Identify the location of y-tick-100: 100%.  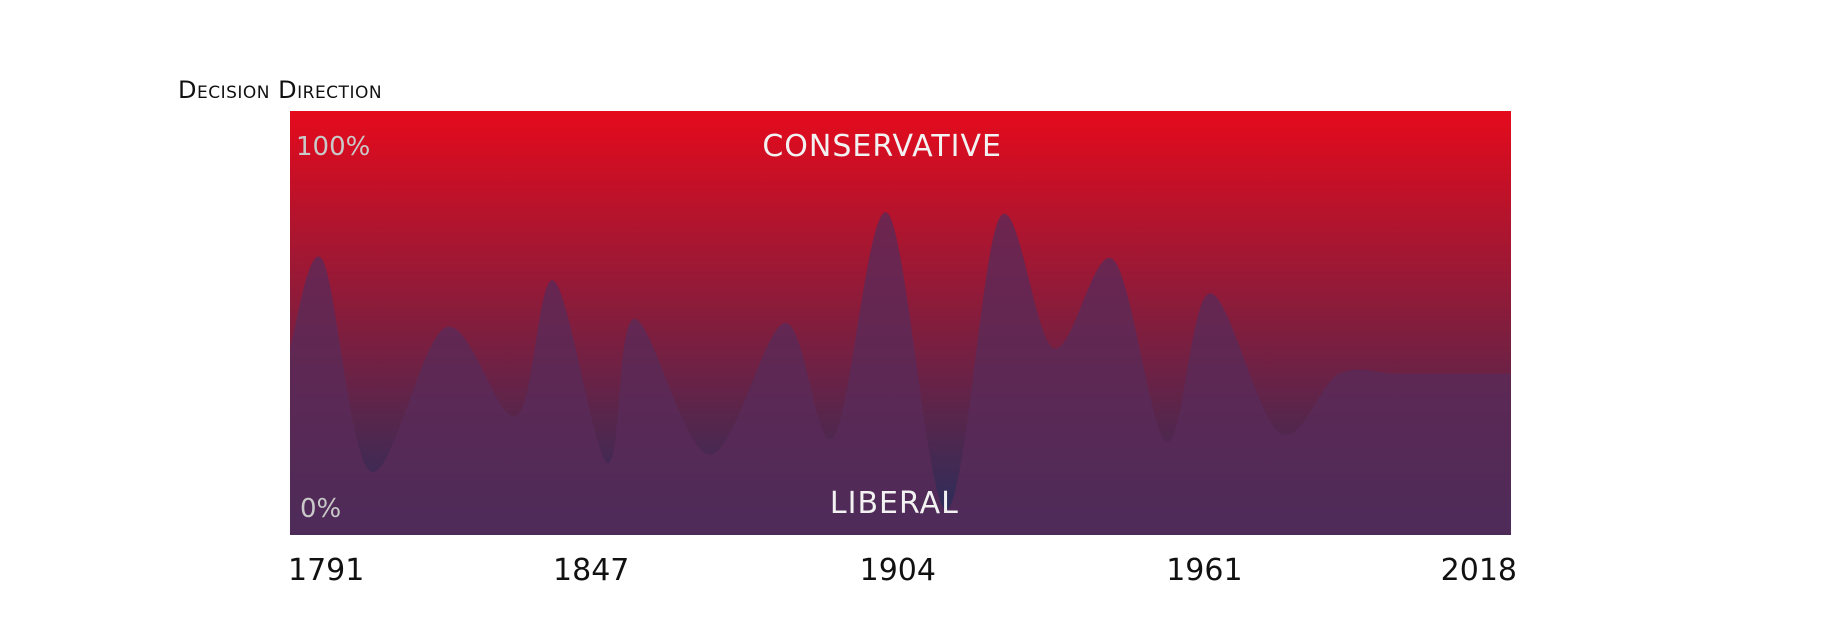
(333, 147).